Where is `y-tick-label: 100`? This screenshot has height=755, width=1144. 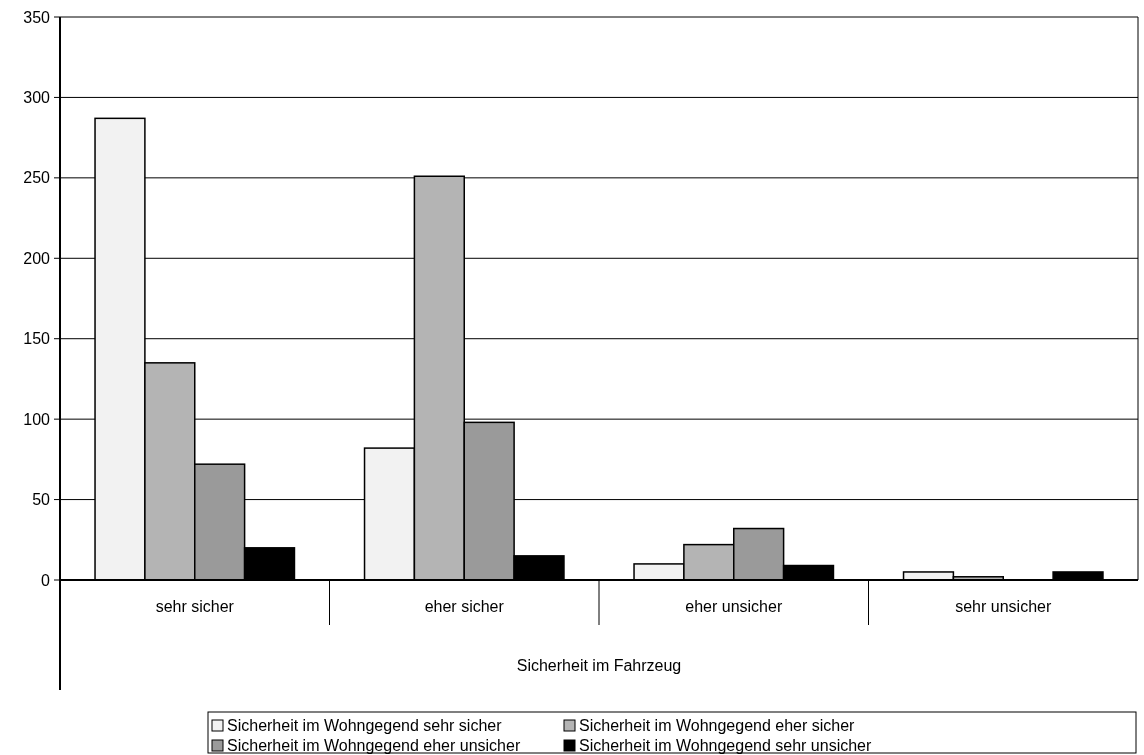
y-tick-label: 100 is located at coordinates (37, 419).